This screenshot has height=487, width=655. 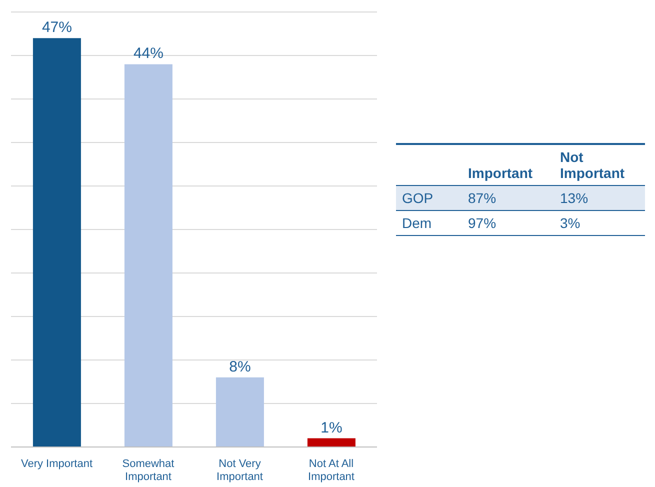 I want to click on category-label: Not Important, so click(x=592, y=165).